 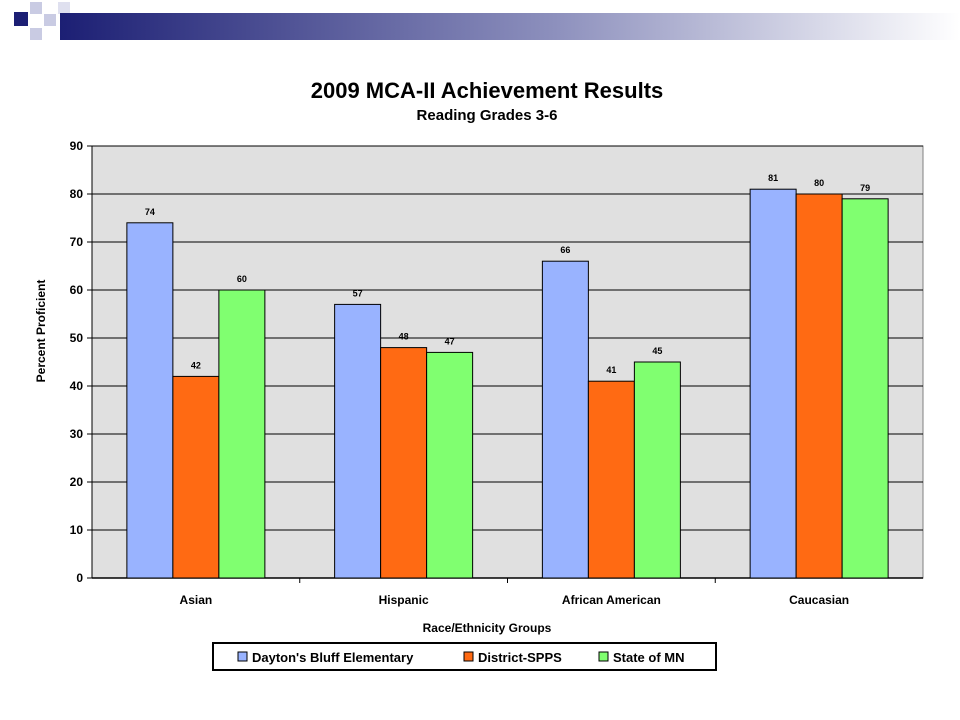 I want to click on category-label: Caucasian, so click(x=819, y=600).